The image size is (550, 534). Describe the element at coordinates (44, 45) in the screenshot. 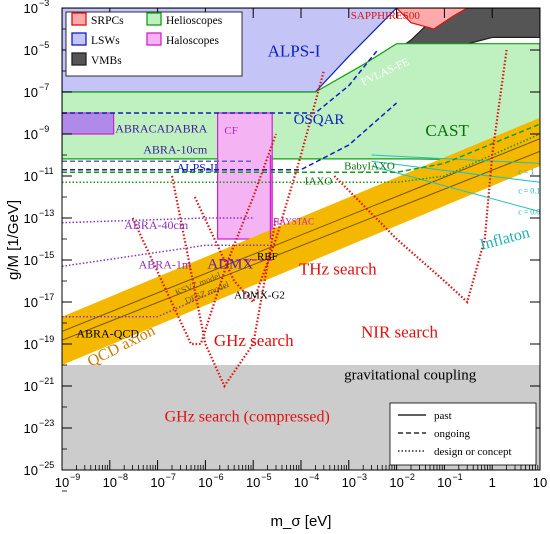

I see `y-tick-exponent: −5` at that location.